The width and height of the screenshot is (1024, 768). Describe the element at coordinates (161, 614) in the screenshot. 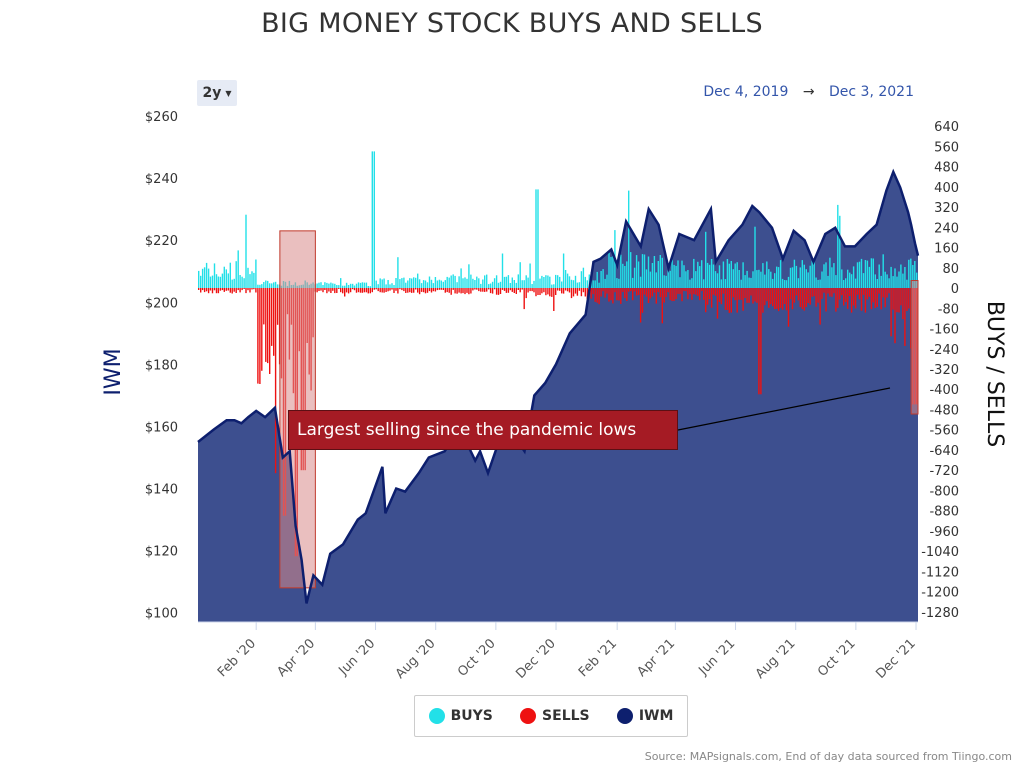

I see `y-left-tick-label: $100` at that location.